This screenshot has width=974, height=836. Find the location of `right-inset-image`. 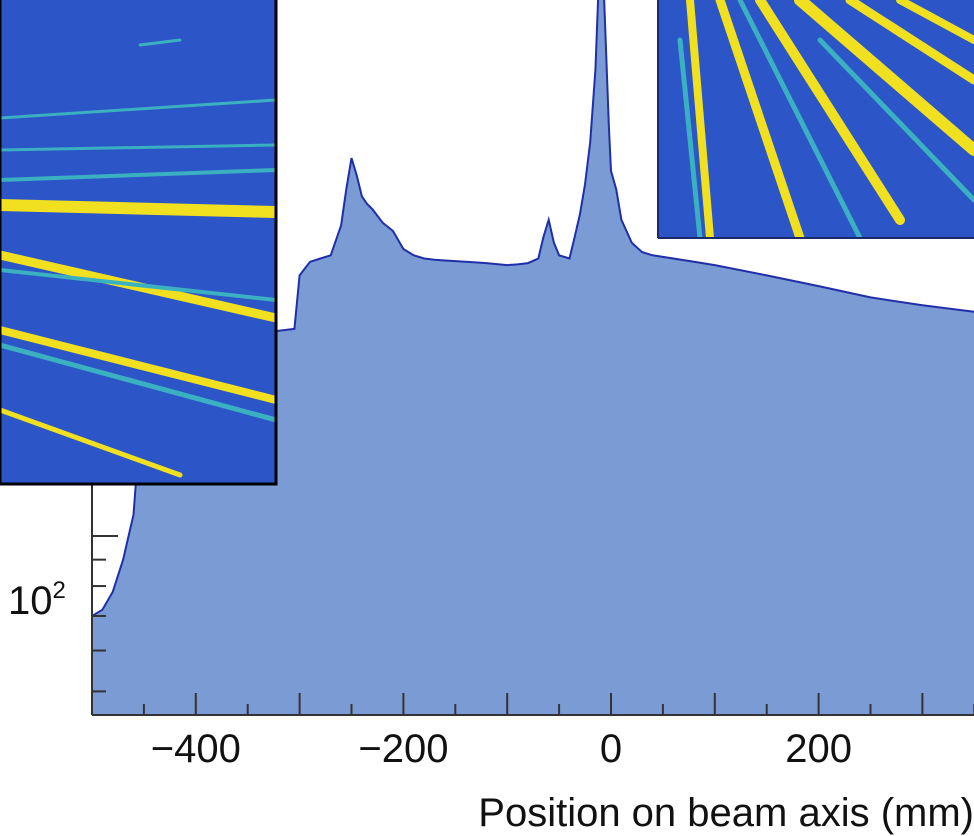

right-inset-image is located at coordinates (815, 119).